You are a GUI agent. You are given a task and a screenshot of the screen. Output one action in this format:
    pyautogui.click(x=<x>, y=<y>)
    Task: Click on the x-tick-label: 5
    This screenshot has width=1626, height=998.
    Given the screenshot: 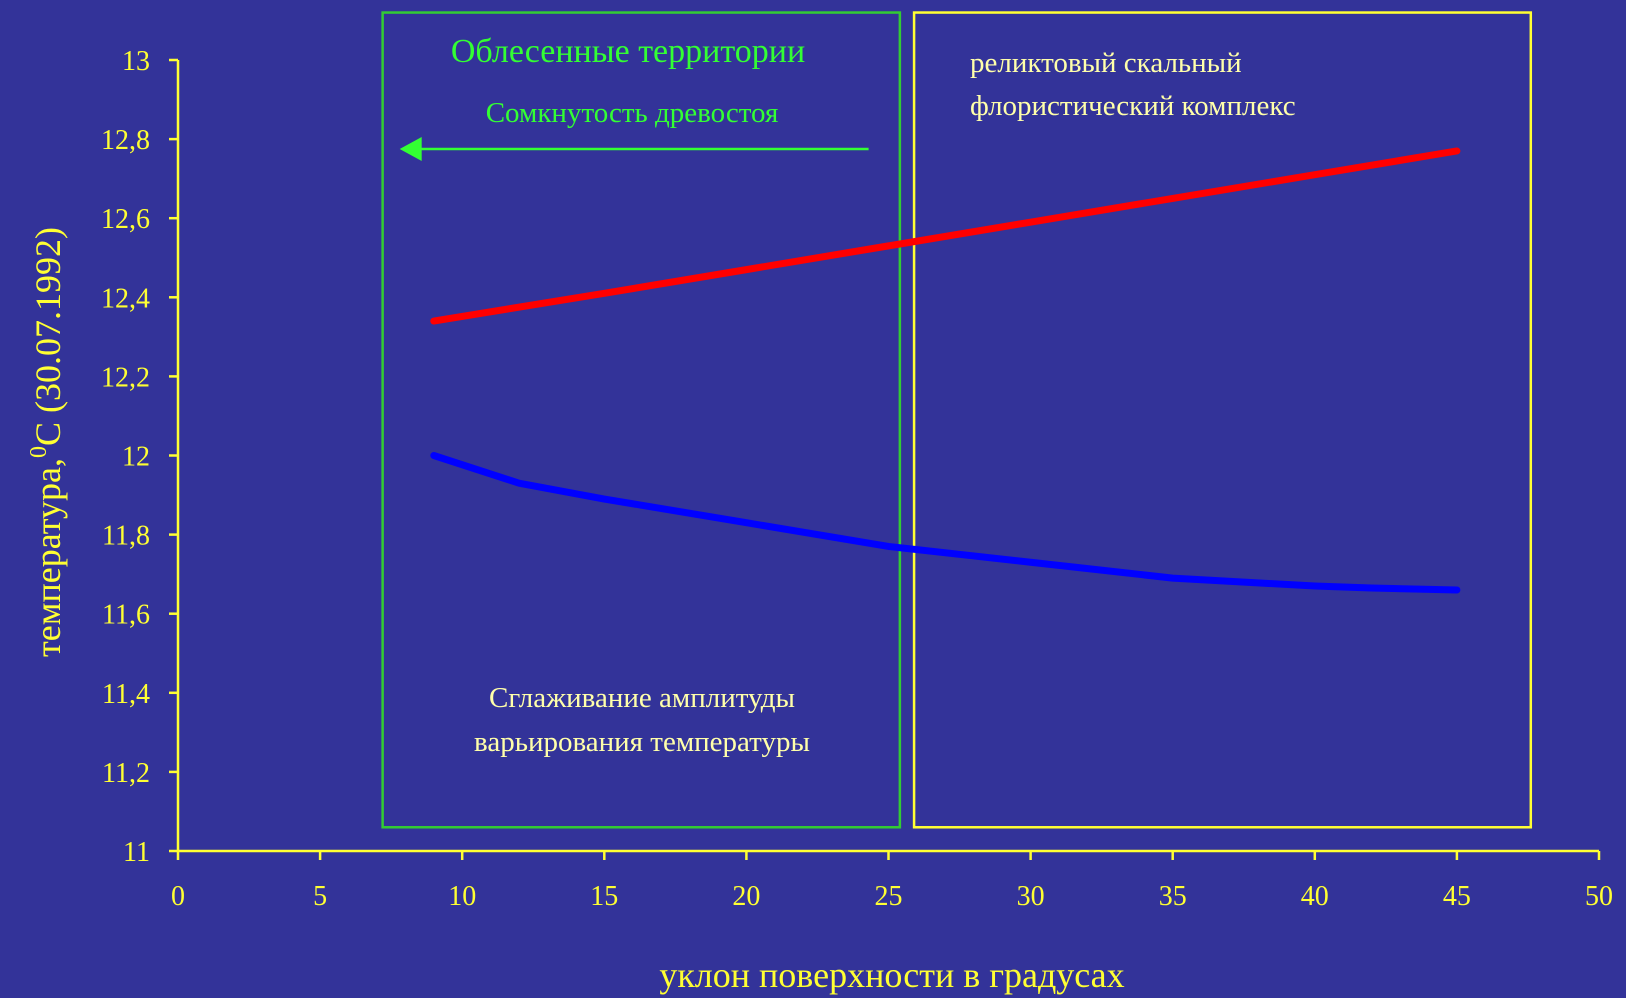 What is the action you would take?
    pyautogui.click(x=320, y=896)
    